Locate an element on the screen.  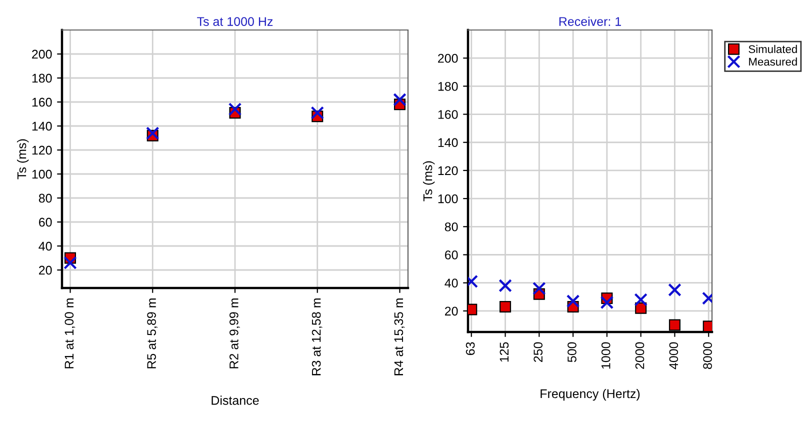
x-axis-title: Distance is located at coordinates (235, 400).